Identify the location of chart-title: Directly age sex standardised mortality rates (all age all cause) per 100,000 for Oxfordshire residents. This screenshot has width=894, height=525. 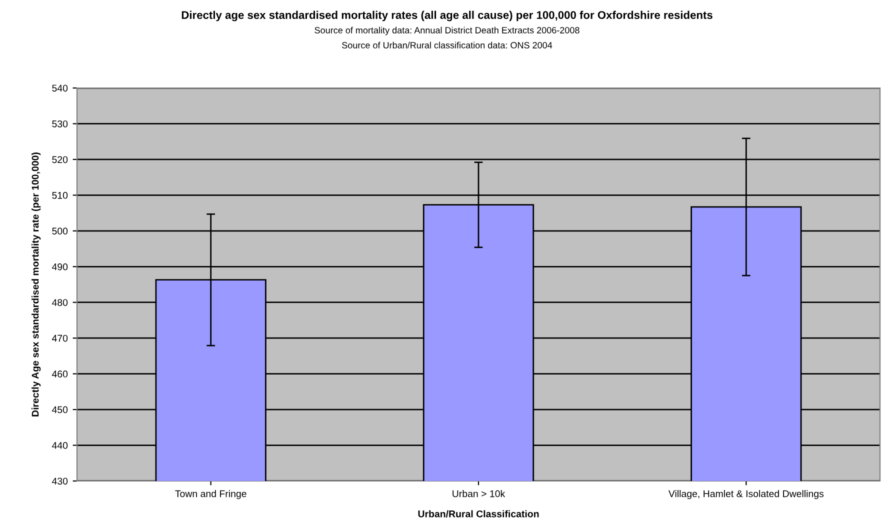
(447, 16).